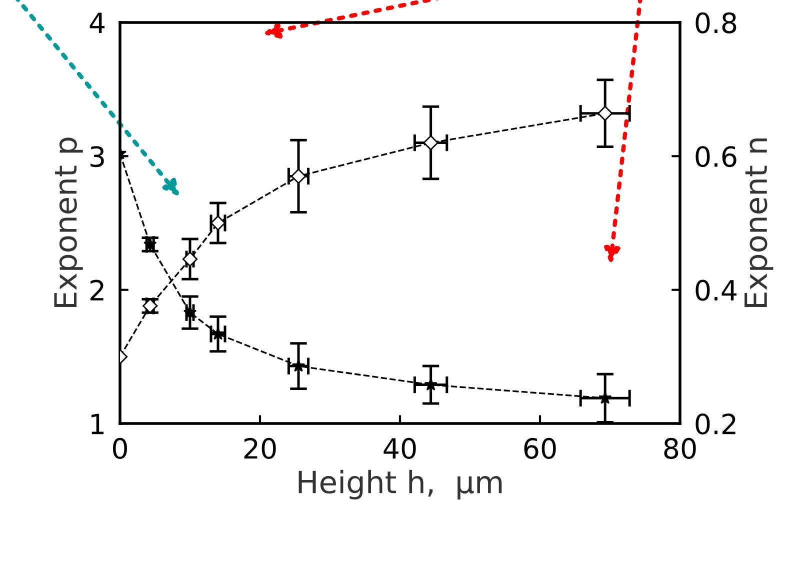 The height and width of the screenshot is (561, 800). Describe the element at coordinates (68, 223) in the screenshot. I see `y-axis-title: Exponent p` at that location.